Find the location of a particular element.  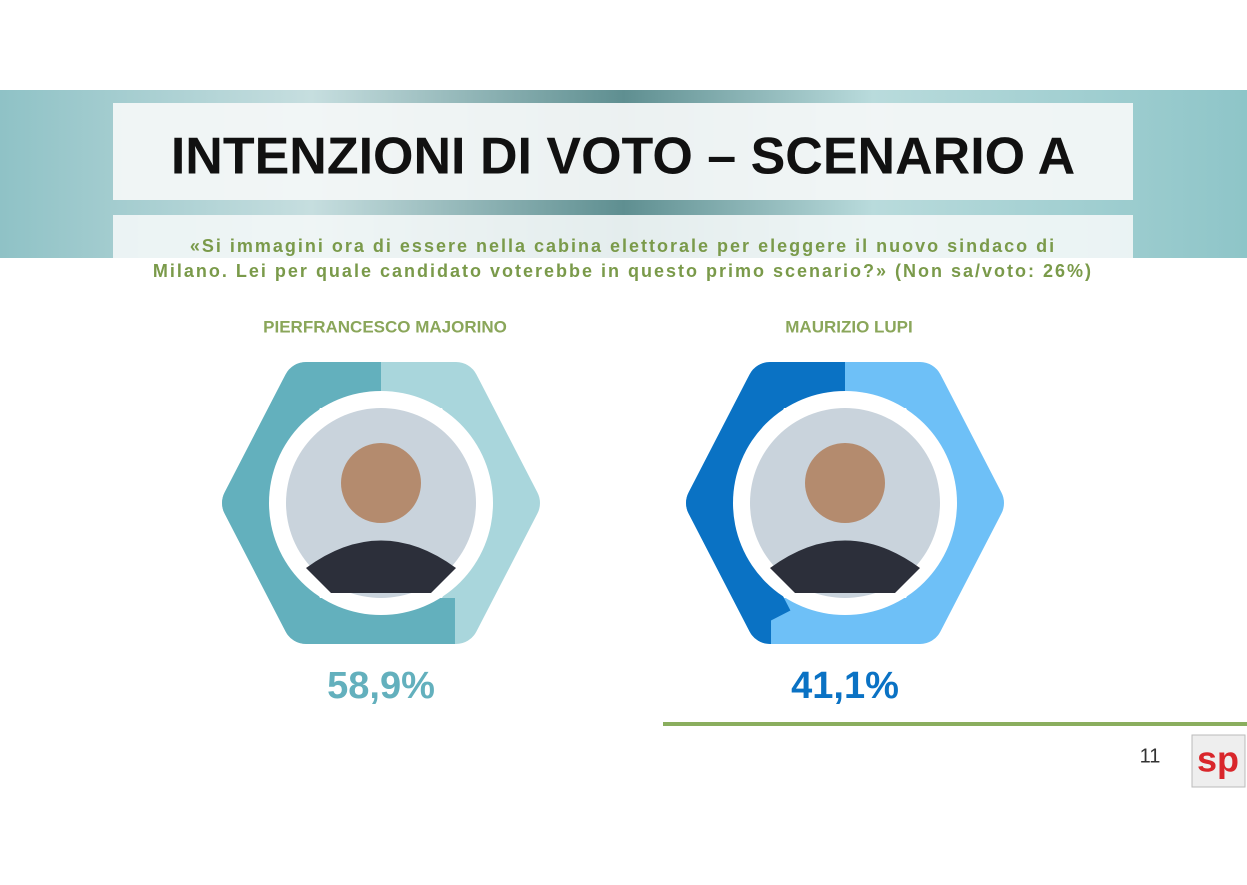

question-box is located at coordinates (623, 236).